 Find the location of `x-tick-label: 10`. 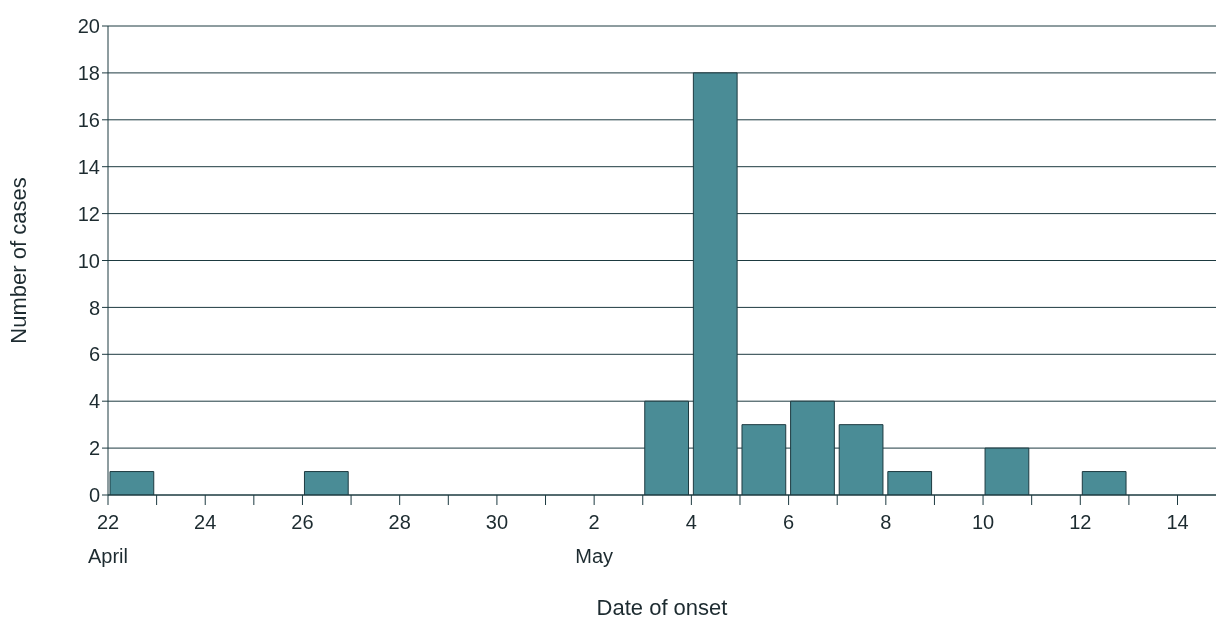

x-tick-label: 10 is located at coordinates (983, 522).